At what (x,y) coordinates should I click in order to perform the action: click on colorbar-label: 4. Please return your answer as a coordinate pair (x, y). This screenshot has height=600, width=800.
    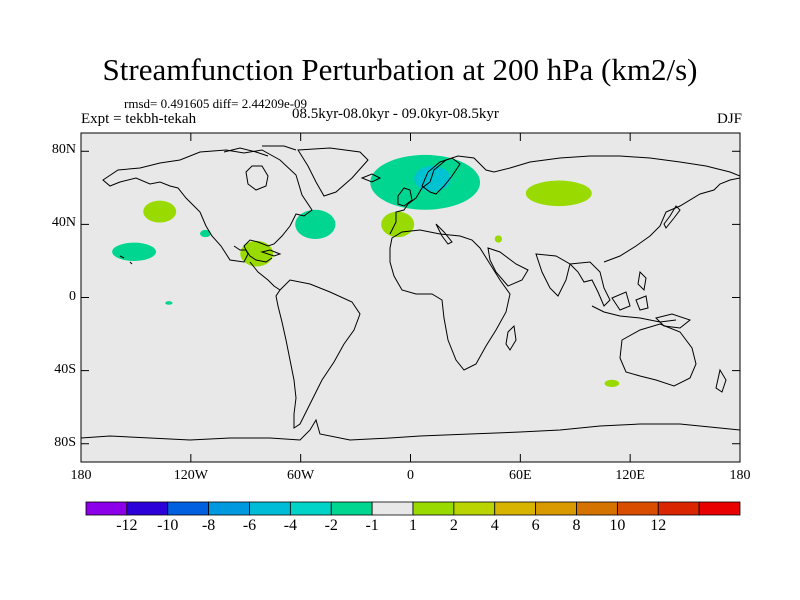
    Looking at the image, I should click on (494, 525).